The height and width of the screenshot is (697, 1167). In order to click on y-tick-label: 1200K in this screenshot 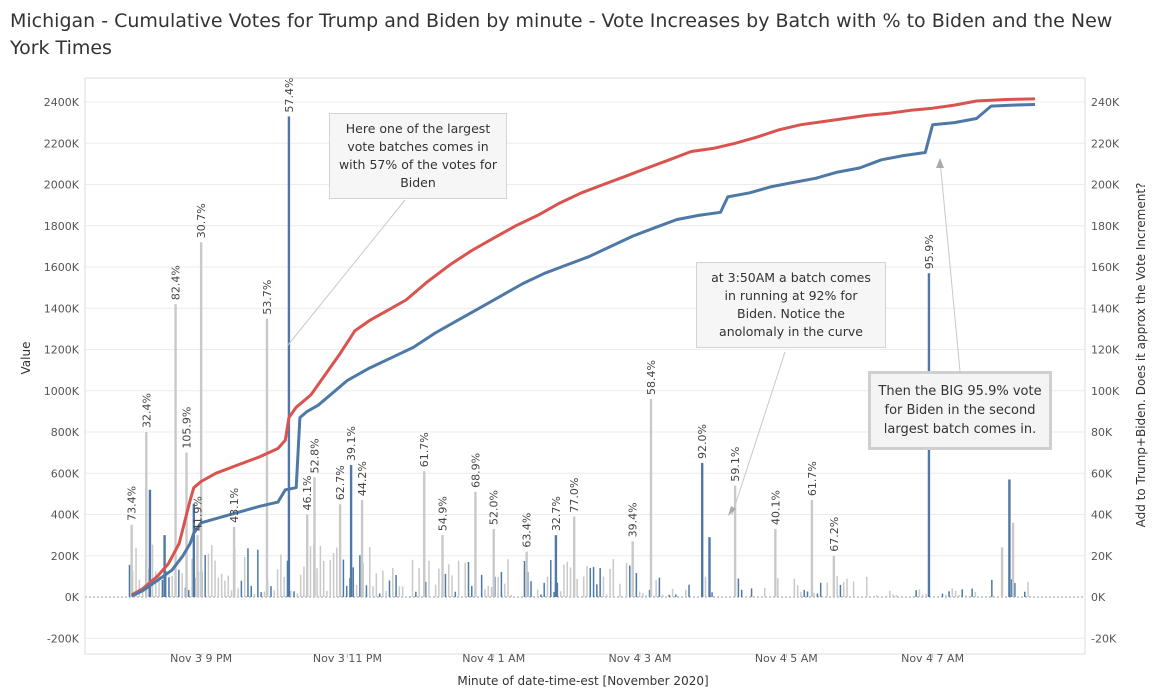, I will do `click(62, 350)`.